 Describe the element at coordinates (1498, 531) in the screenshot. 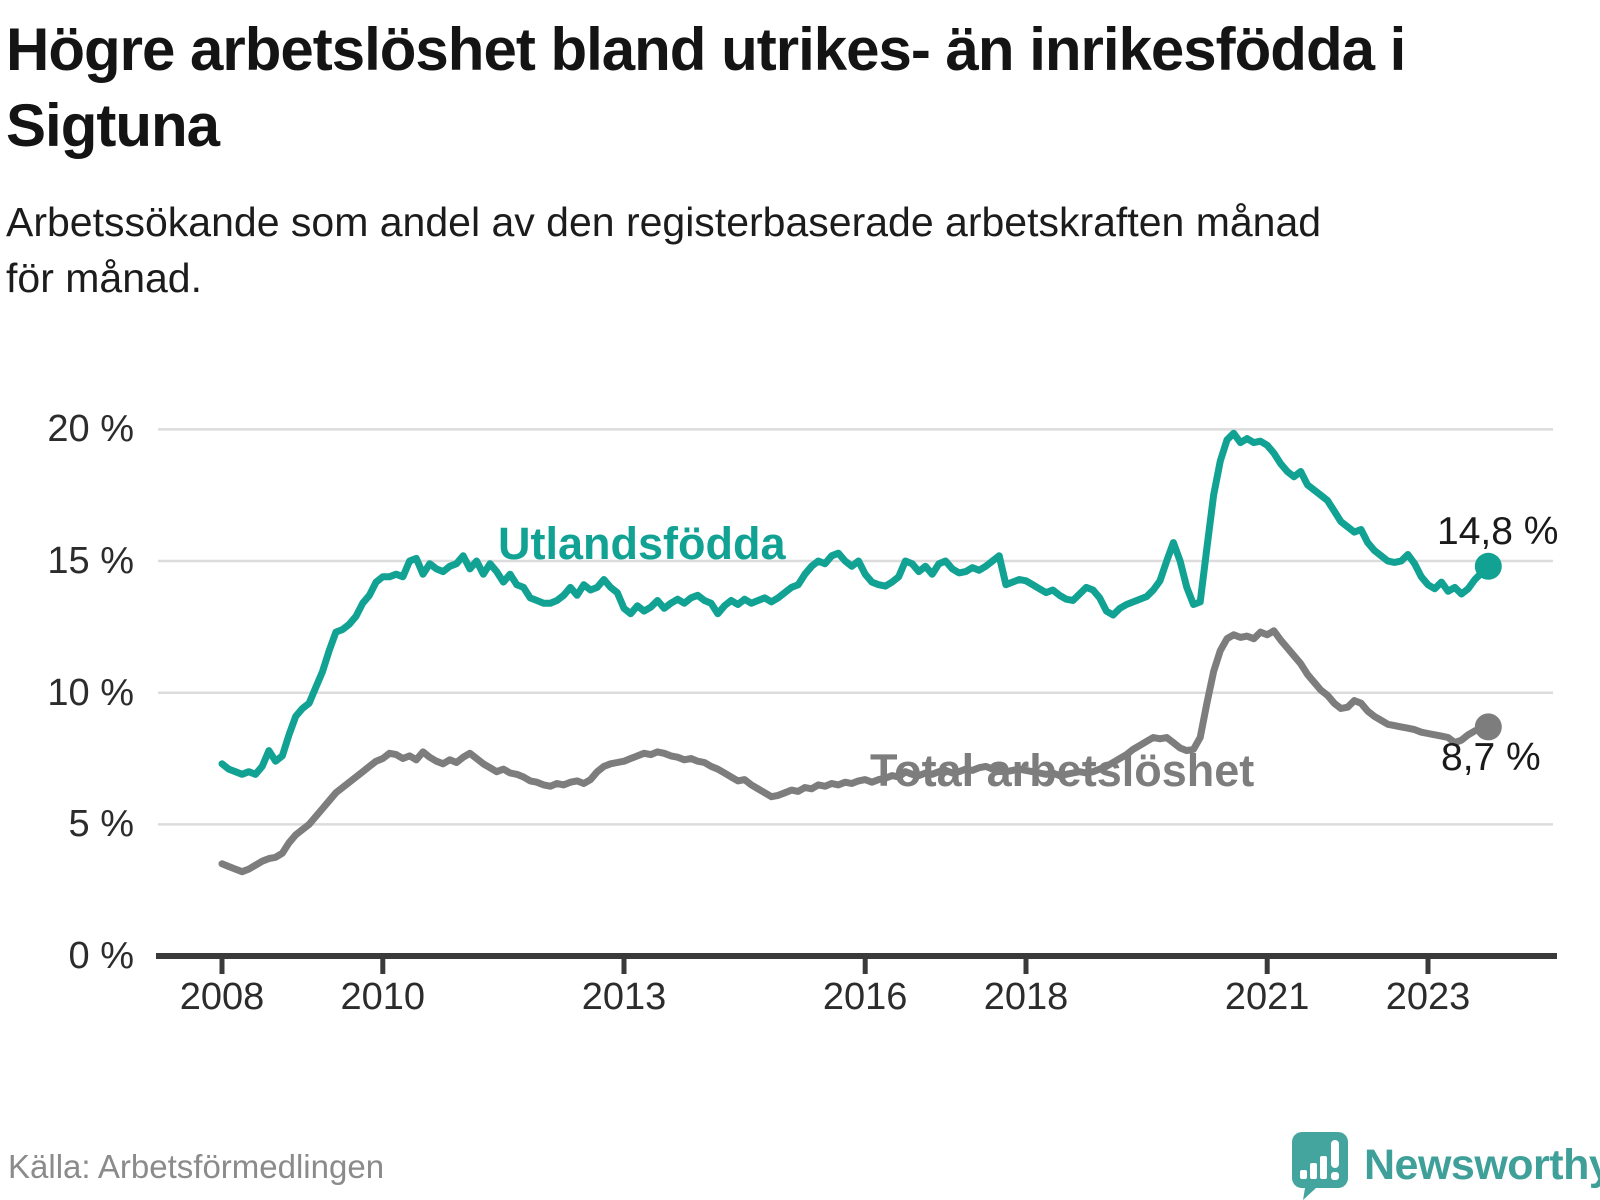

I see `end-value-label-utlandsfodda: 14,8 %` at that location.